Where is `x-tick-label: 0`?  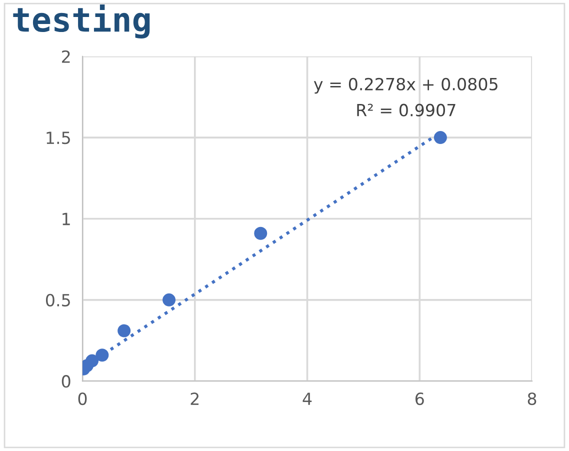
x-tick-label: 0 is located at coordinates (82, 399).